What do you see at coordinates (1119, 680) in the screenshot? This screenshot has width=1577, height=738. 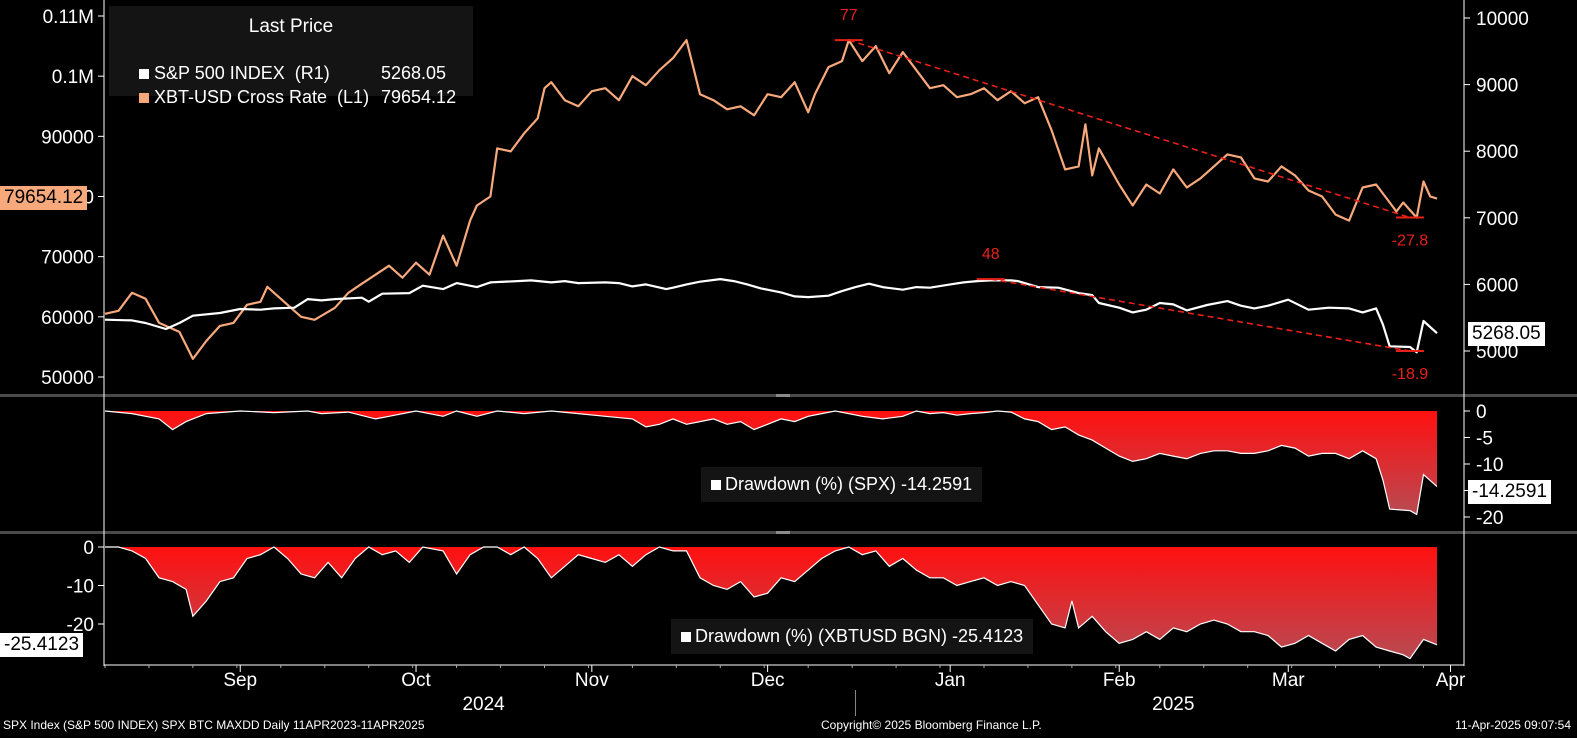 I see `x-tick-label-feb: Feb` at bounding box center [1119, 680].